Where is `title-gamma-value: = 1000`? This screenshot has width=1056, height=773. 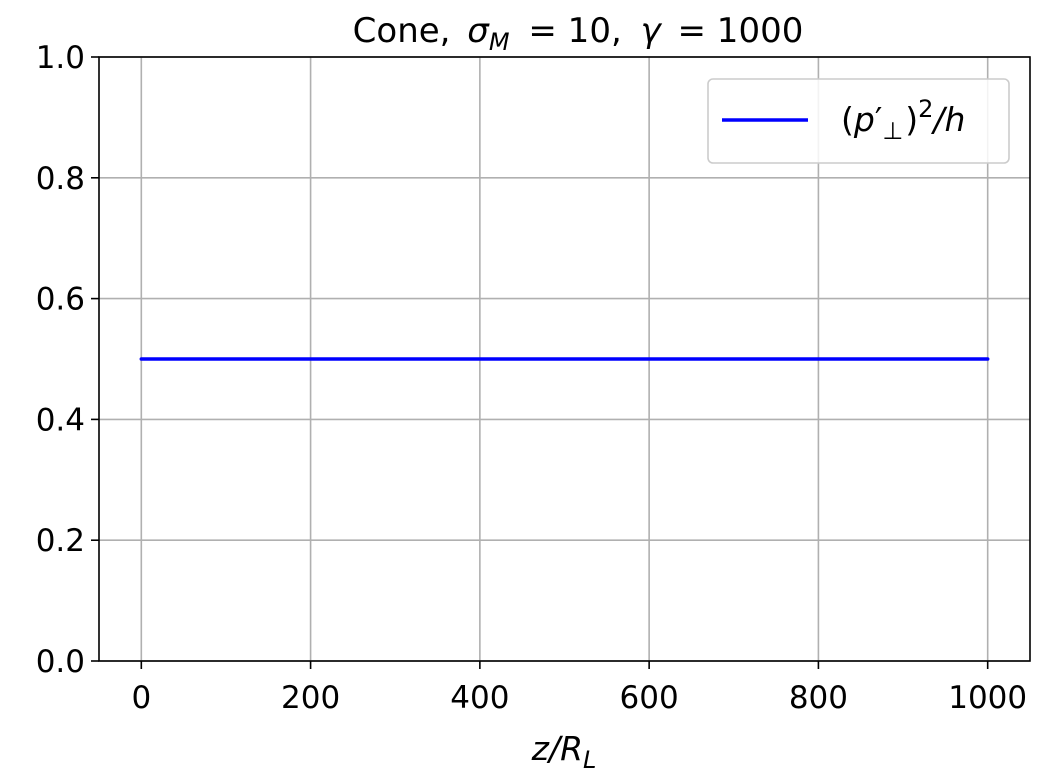
title-gamma-value: = 1000 is located at coordinates (741, 31).